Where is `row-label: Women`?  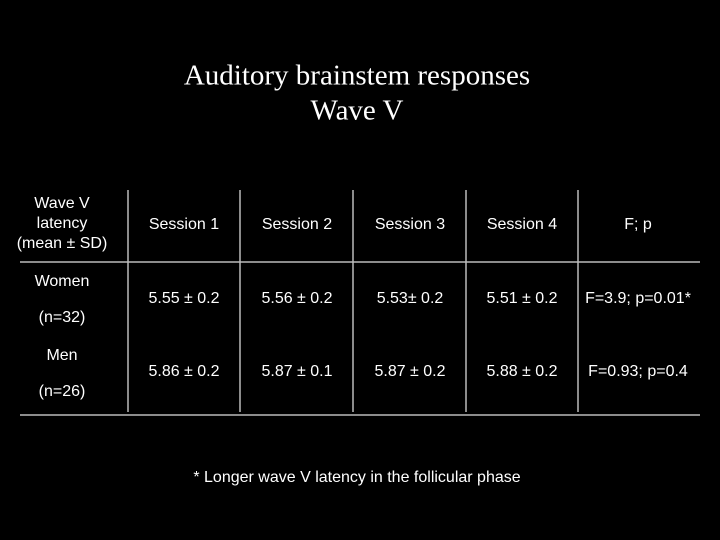 row-label: Women is located at coordinates (62, 281).